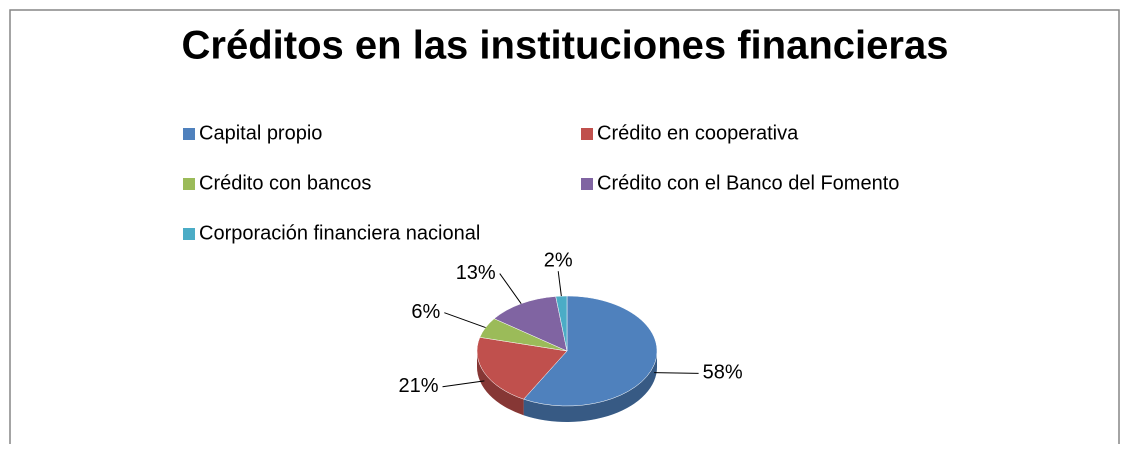 This screenshot has width=1129, height=449. Describe the element at coordinates (339, 233) in the screenshot. I see `legend-label: Corporación financiera nacional` at that location.